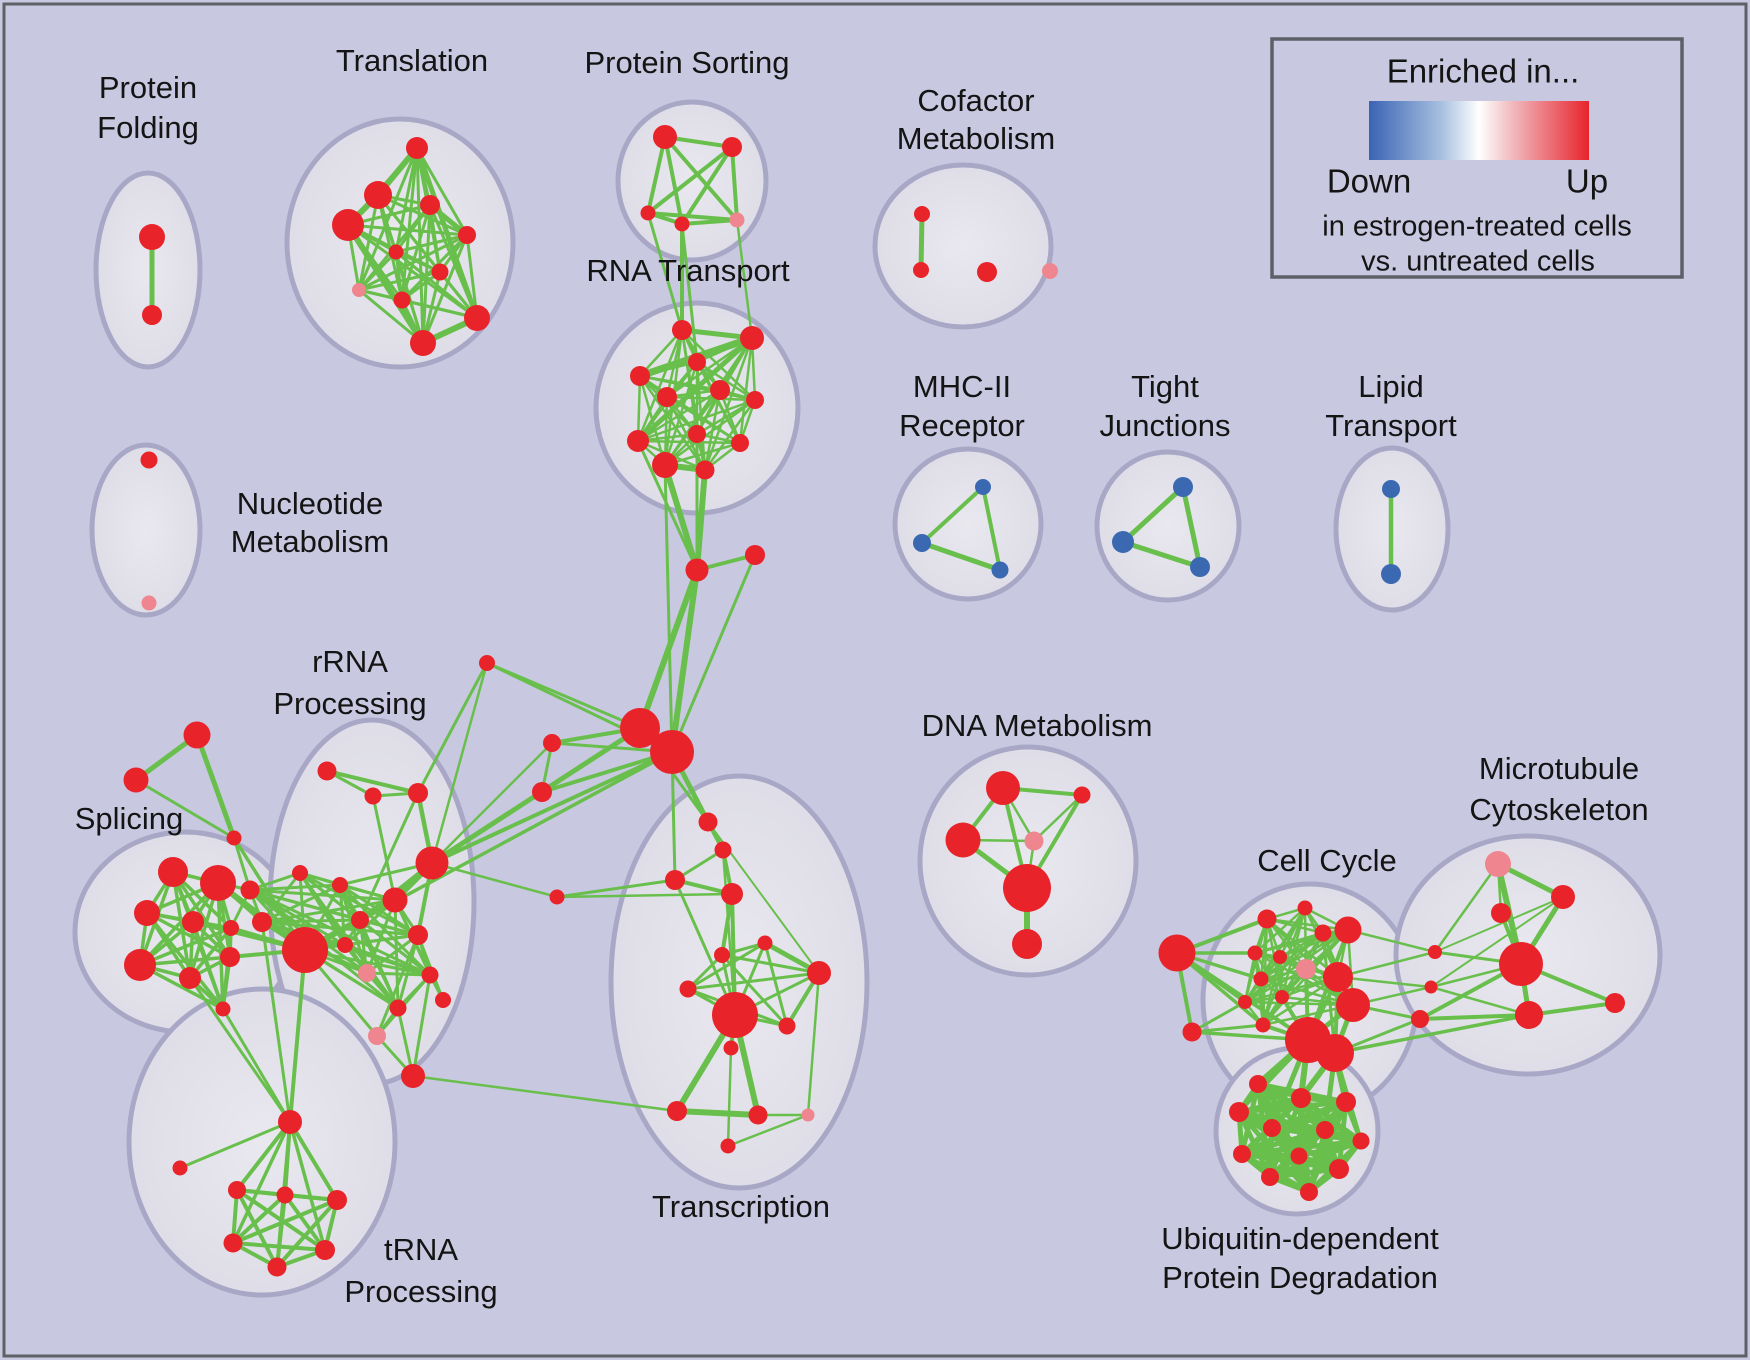  What do you see at coordinates (768, 1130) in the screenshot?
I see `edge-x11-x10` at bounding box center [768, 1130].